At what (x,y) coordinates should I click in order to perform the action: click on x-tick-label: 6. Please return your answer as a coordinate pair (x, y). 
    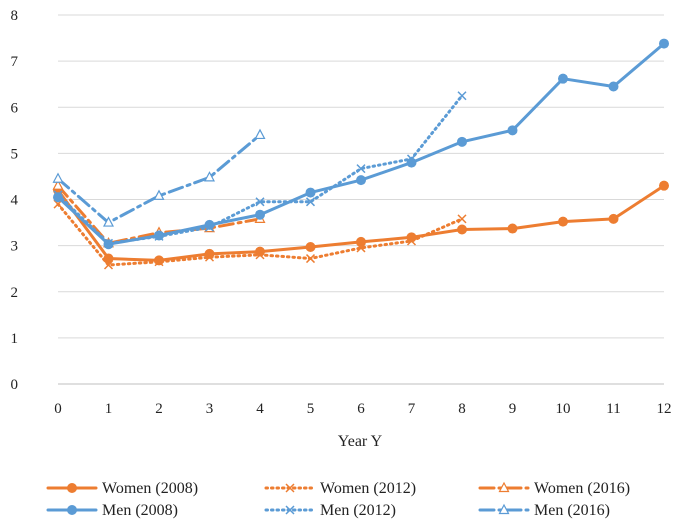
    Looking at the image, I should click on (361, 409).